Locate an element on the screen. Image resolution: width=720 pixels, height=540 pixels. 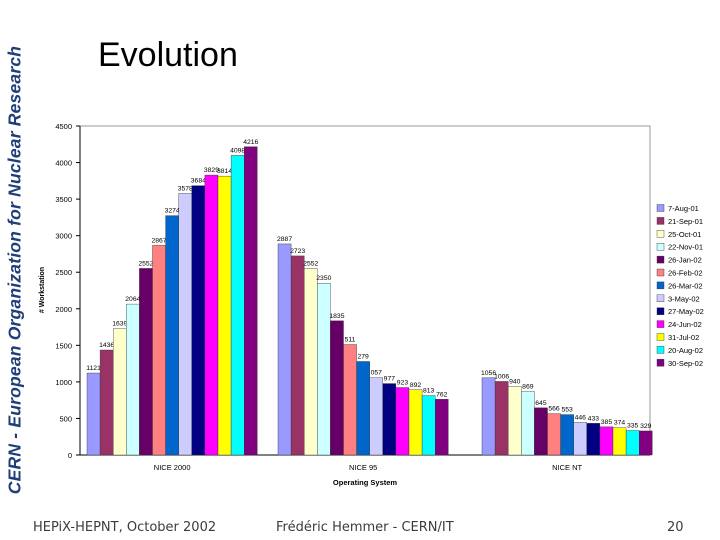
legend-label: 25-Oct-01 is located at coordinates (684, 234).